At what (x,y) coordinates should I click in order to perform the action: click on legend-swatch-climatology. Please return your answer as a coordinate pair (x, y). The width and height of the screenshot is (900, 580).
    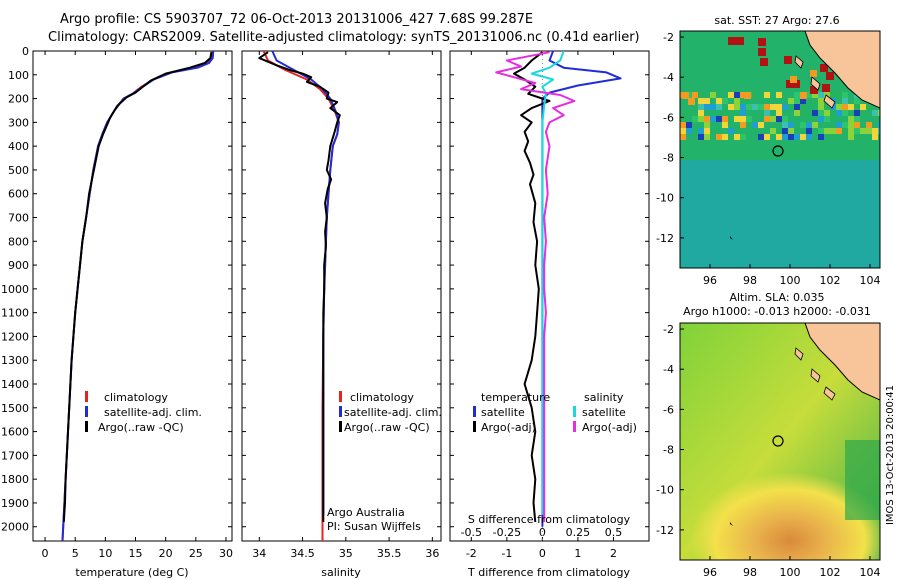
    Looking at the image, I should click on (86, 396).